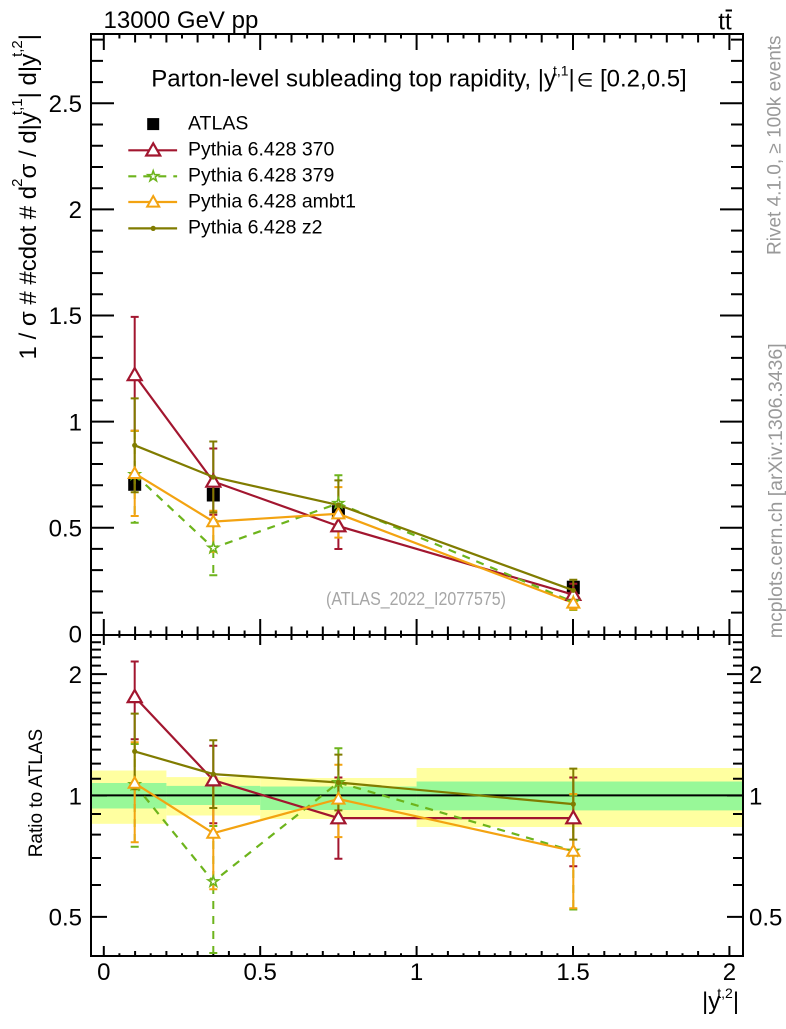  Describe the element at coordinates (181, 20) in the screenshot. I see `svg-text: 13000 GeV pp` at that location.